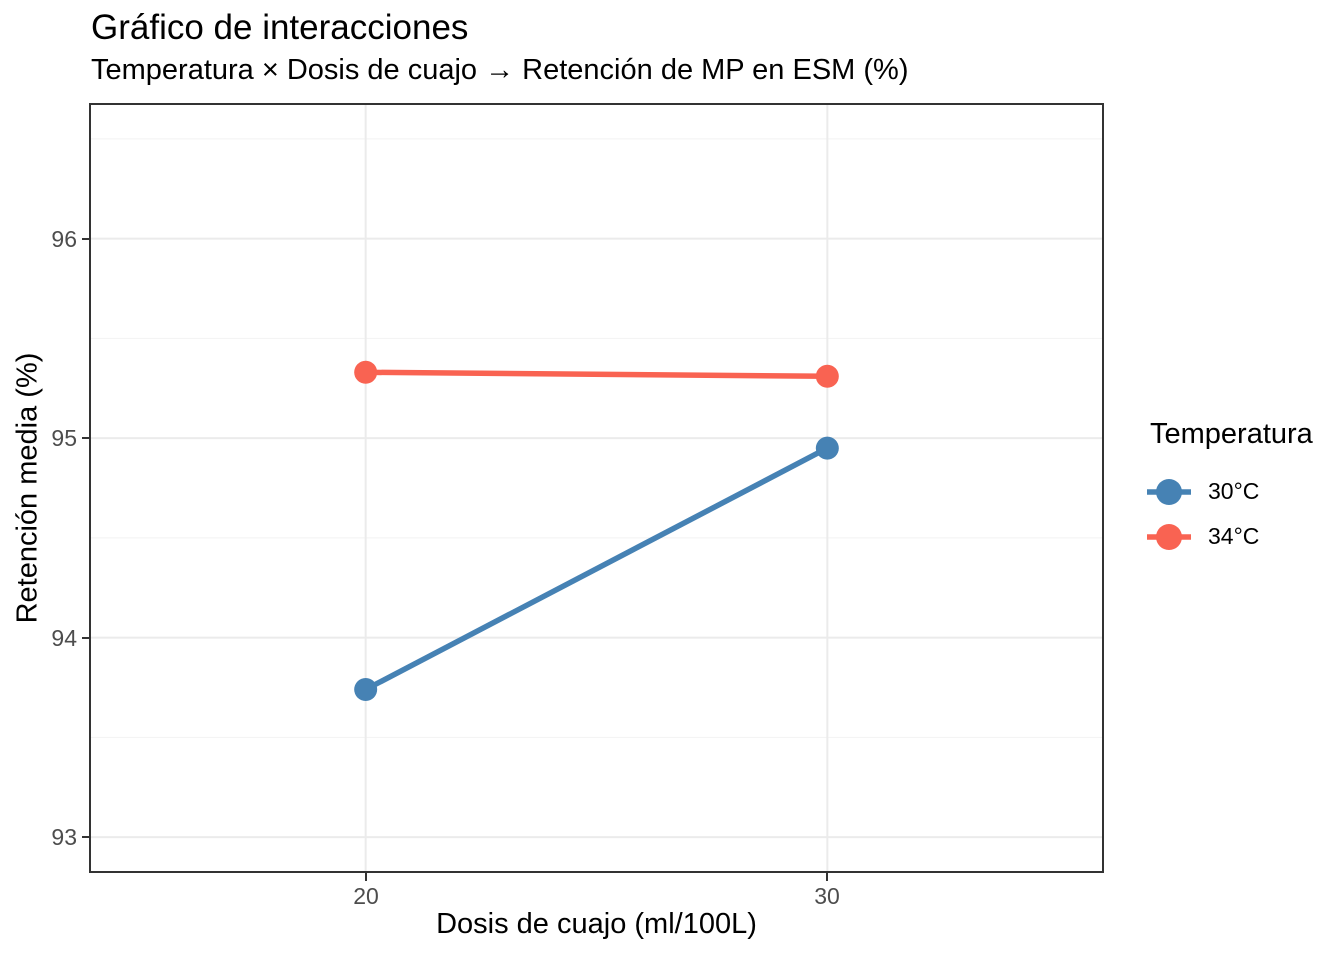  What do you see at coordinates (827, 896) in the screenshot?
I see `x-tick-label: 30` at bounding box center [827, 896].